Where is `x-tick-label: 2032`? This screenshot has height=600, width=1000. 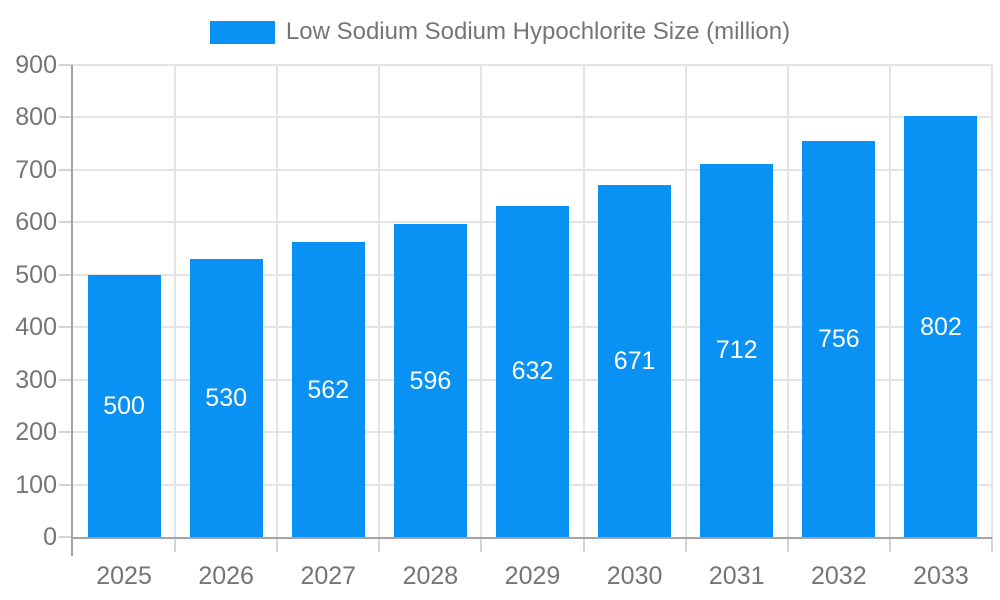 x-tick-label: 2032 is located at coordinates (839, 576).